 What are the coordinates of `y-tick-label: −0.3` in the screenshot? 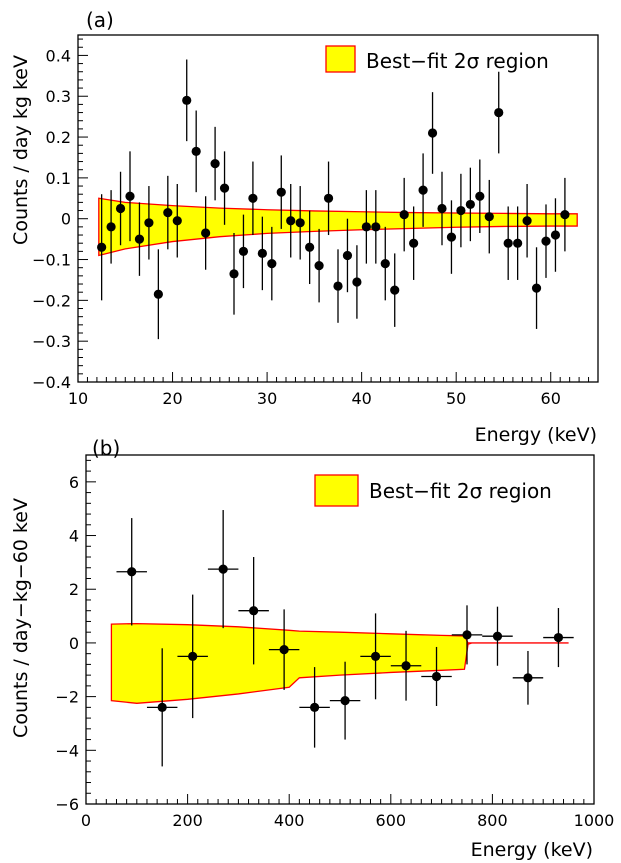 It's located at (51, 341).